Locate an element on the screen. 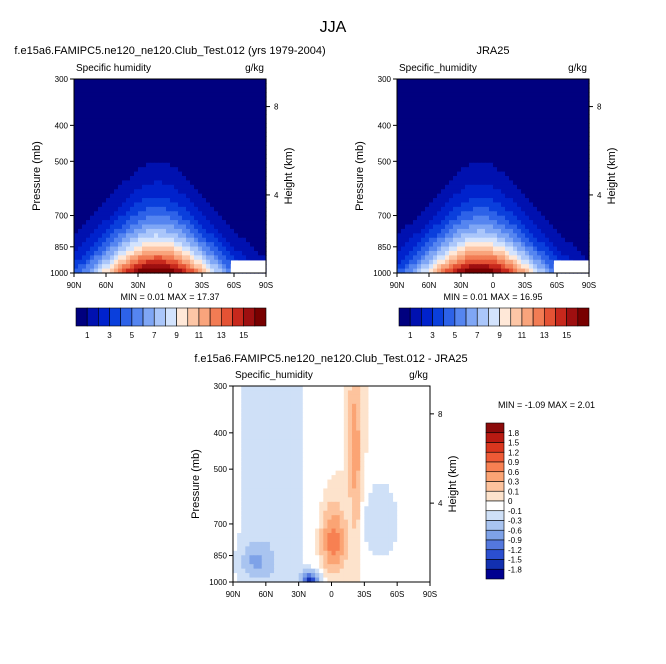  min-max-stats: MIN = 0.01 MAX = 16.95 is located at coordinates (492, 297).